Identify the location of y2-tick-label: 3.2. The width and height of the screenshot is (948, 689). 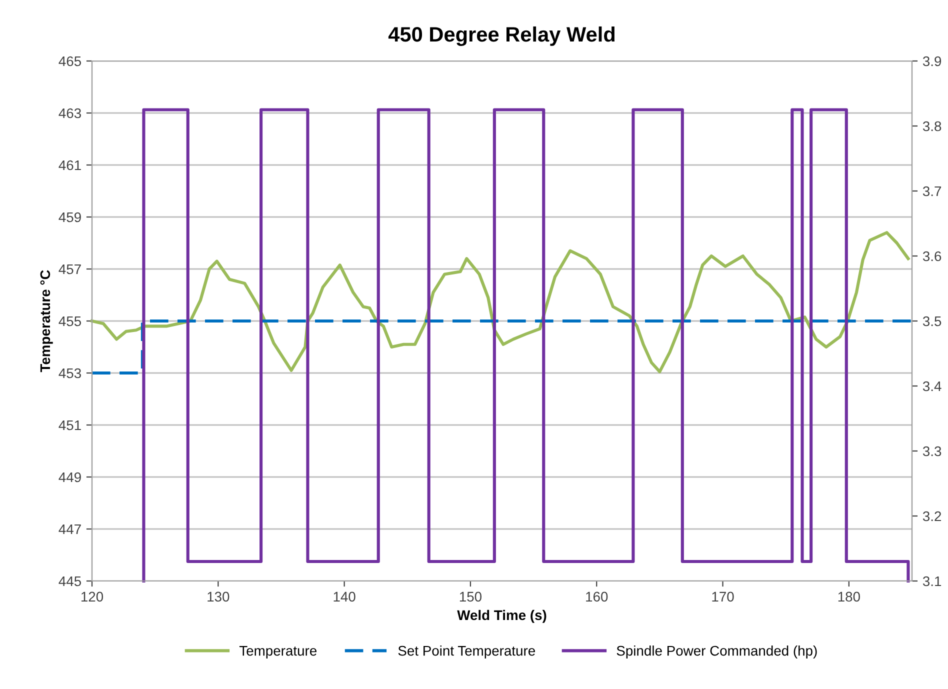
(932, 516).